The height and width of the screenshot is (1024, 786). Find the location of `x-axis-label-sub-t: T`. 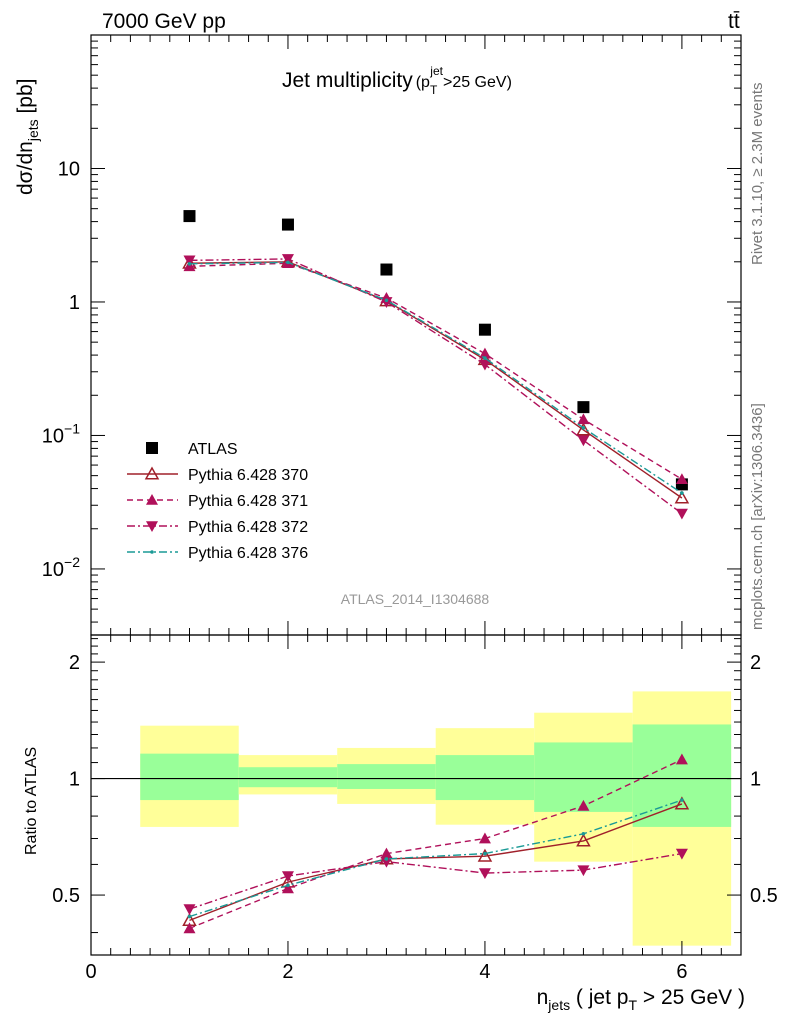

x-axis-label-sub-t: T is located at coordinates (632, 1005).